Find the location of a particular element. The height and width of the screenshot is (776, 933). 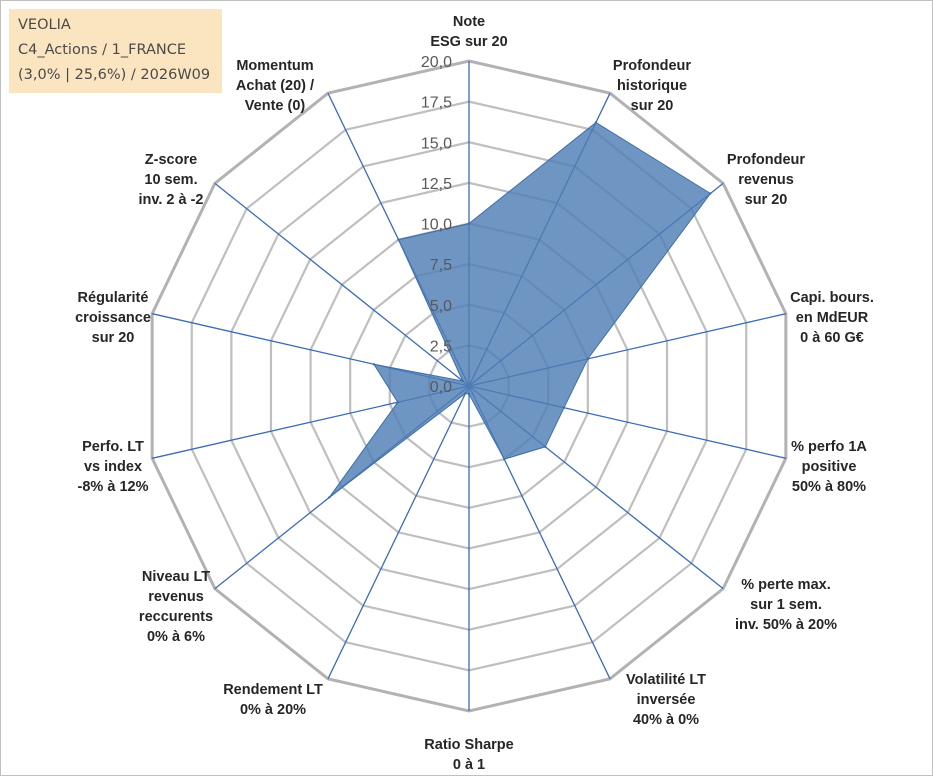

radar-axis-label-line: 0% à 6% is located at coordinates (176, 637).